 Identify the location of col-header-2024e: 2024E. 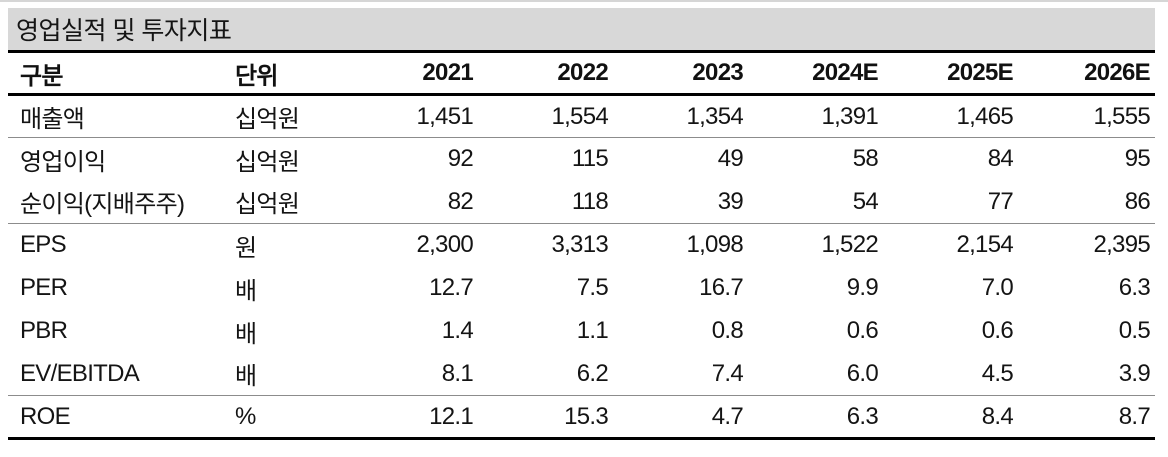
(815, 73).